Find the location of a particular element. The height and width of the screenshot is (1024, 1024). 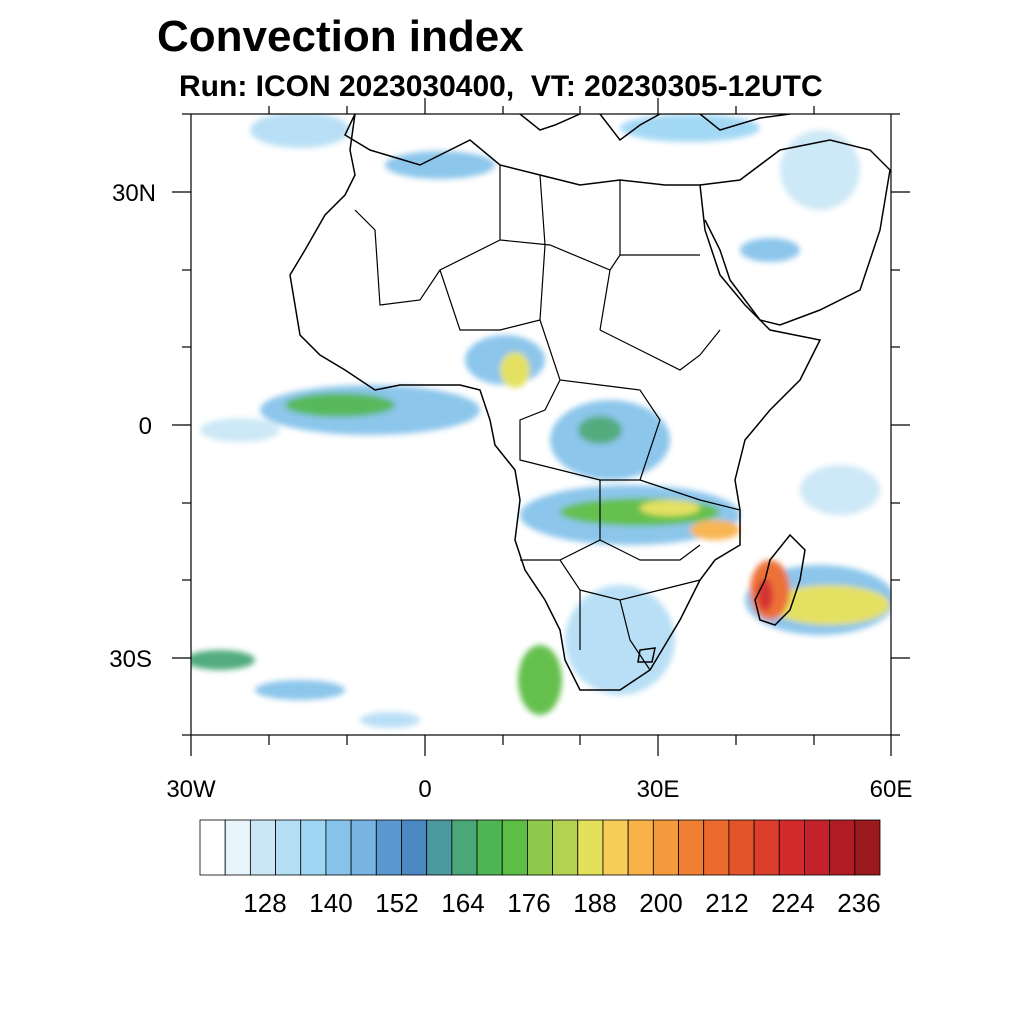

colorbar-label-212: 212 is located at coordinates (726, 903).